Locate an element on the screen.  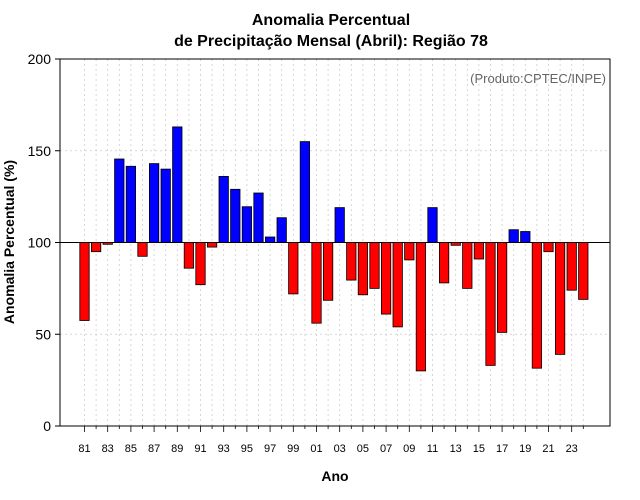
x-tick-label: 83 is located at coordinates (108, 449).